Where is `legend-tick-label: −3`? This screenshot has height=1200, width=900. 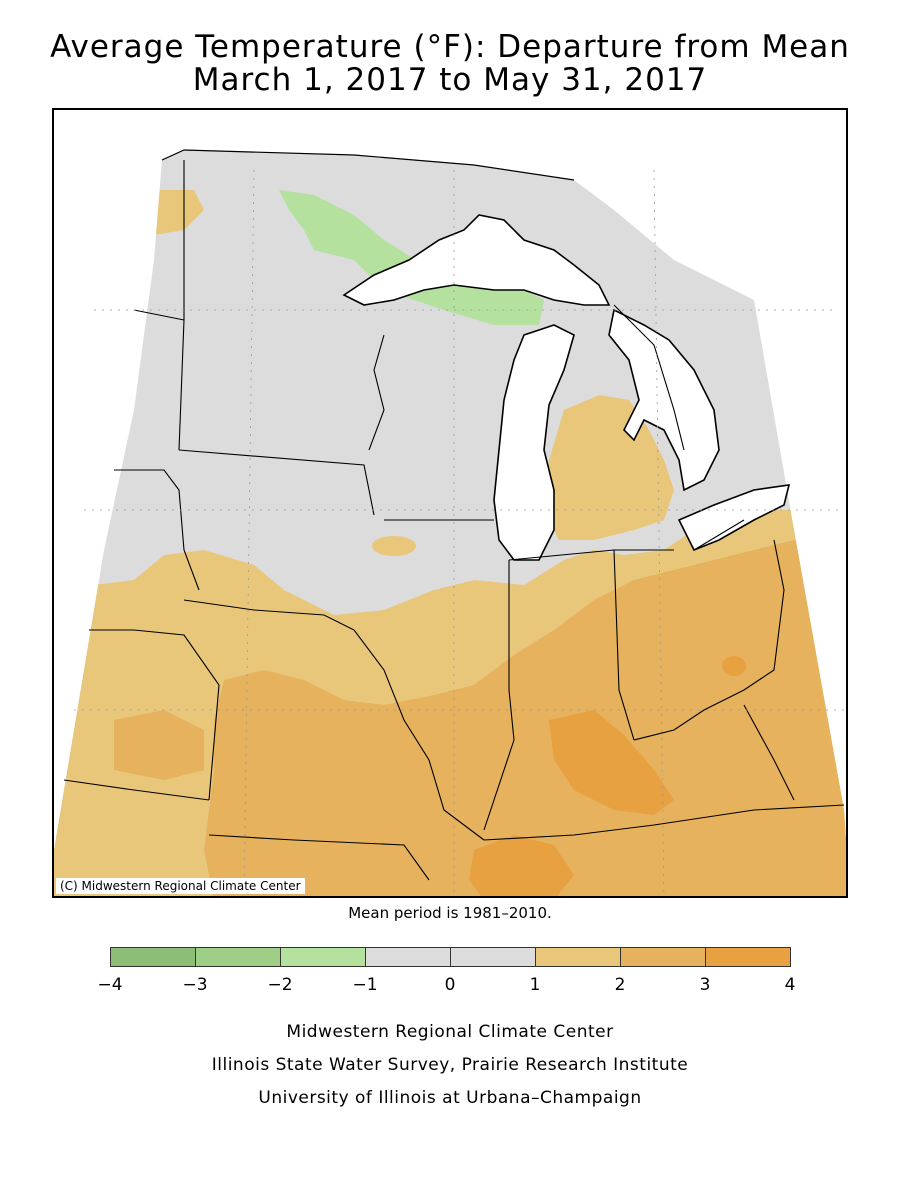 legend-tick-label: −3 is located at coordinates (195, 985).